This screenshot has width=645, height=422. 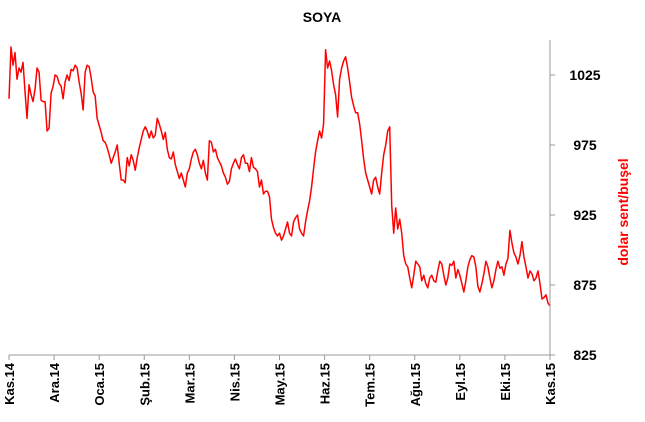 What do you see at coordinates (54, 382) in the screenshot?
I see `x-tick-label: Ara.14` at bounding box center [54, 382].